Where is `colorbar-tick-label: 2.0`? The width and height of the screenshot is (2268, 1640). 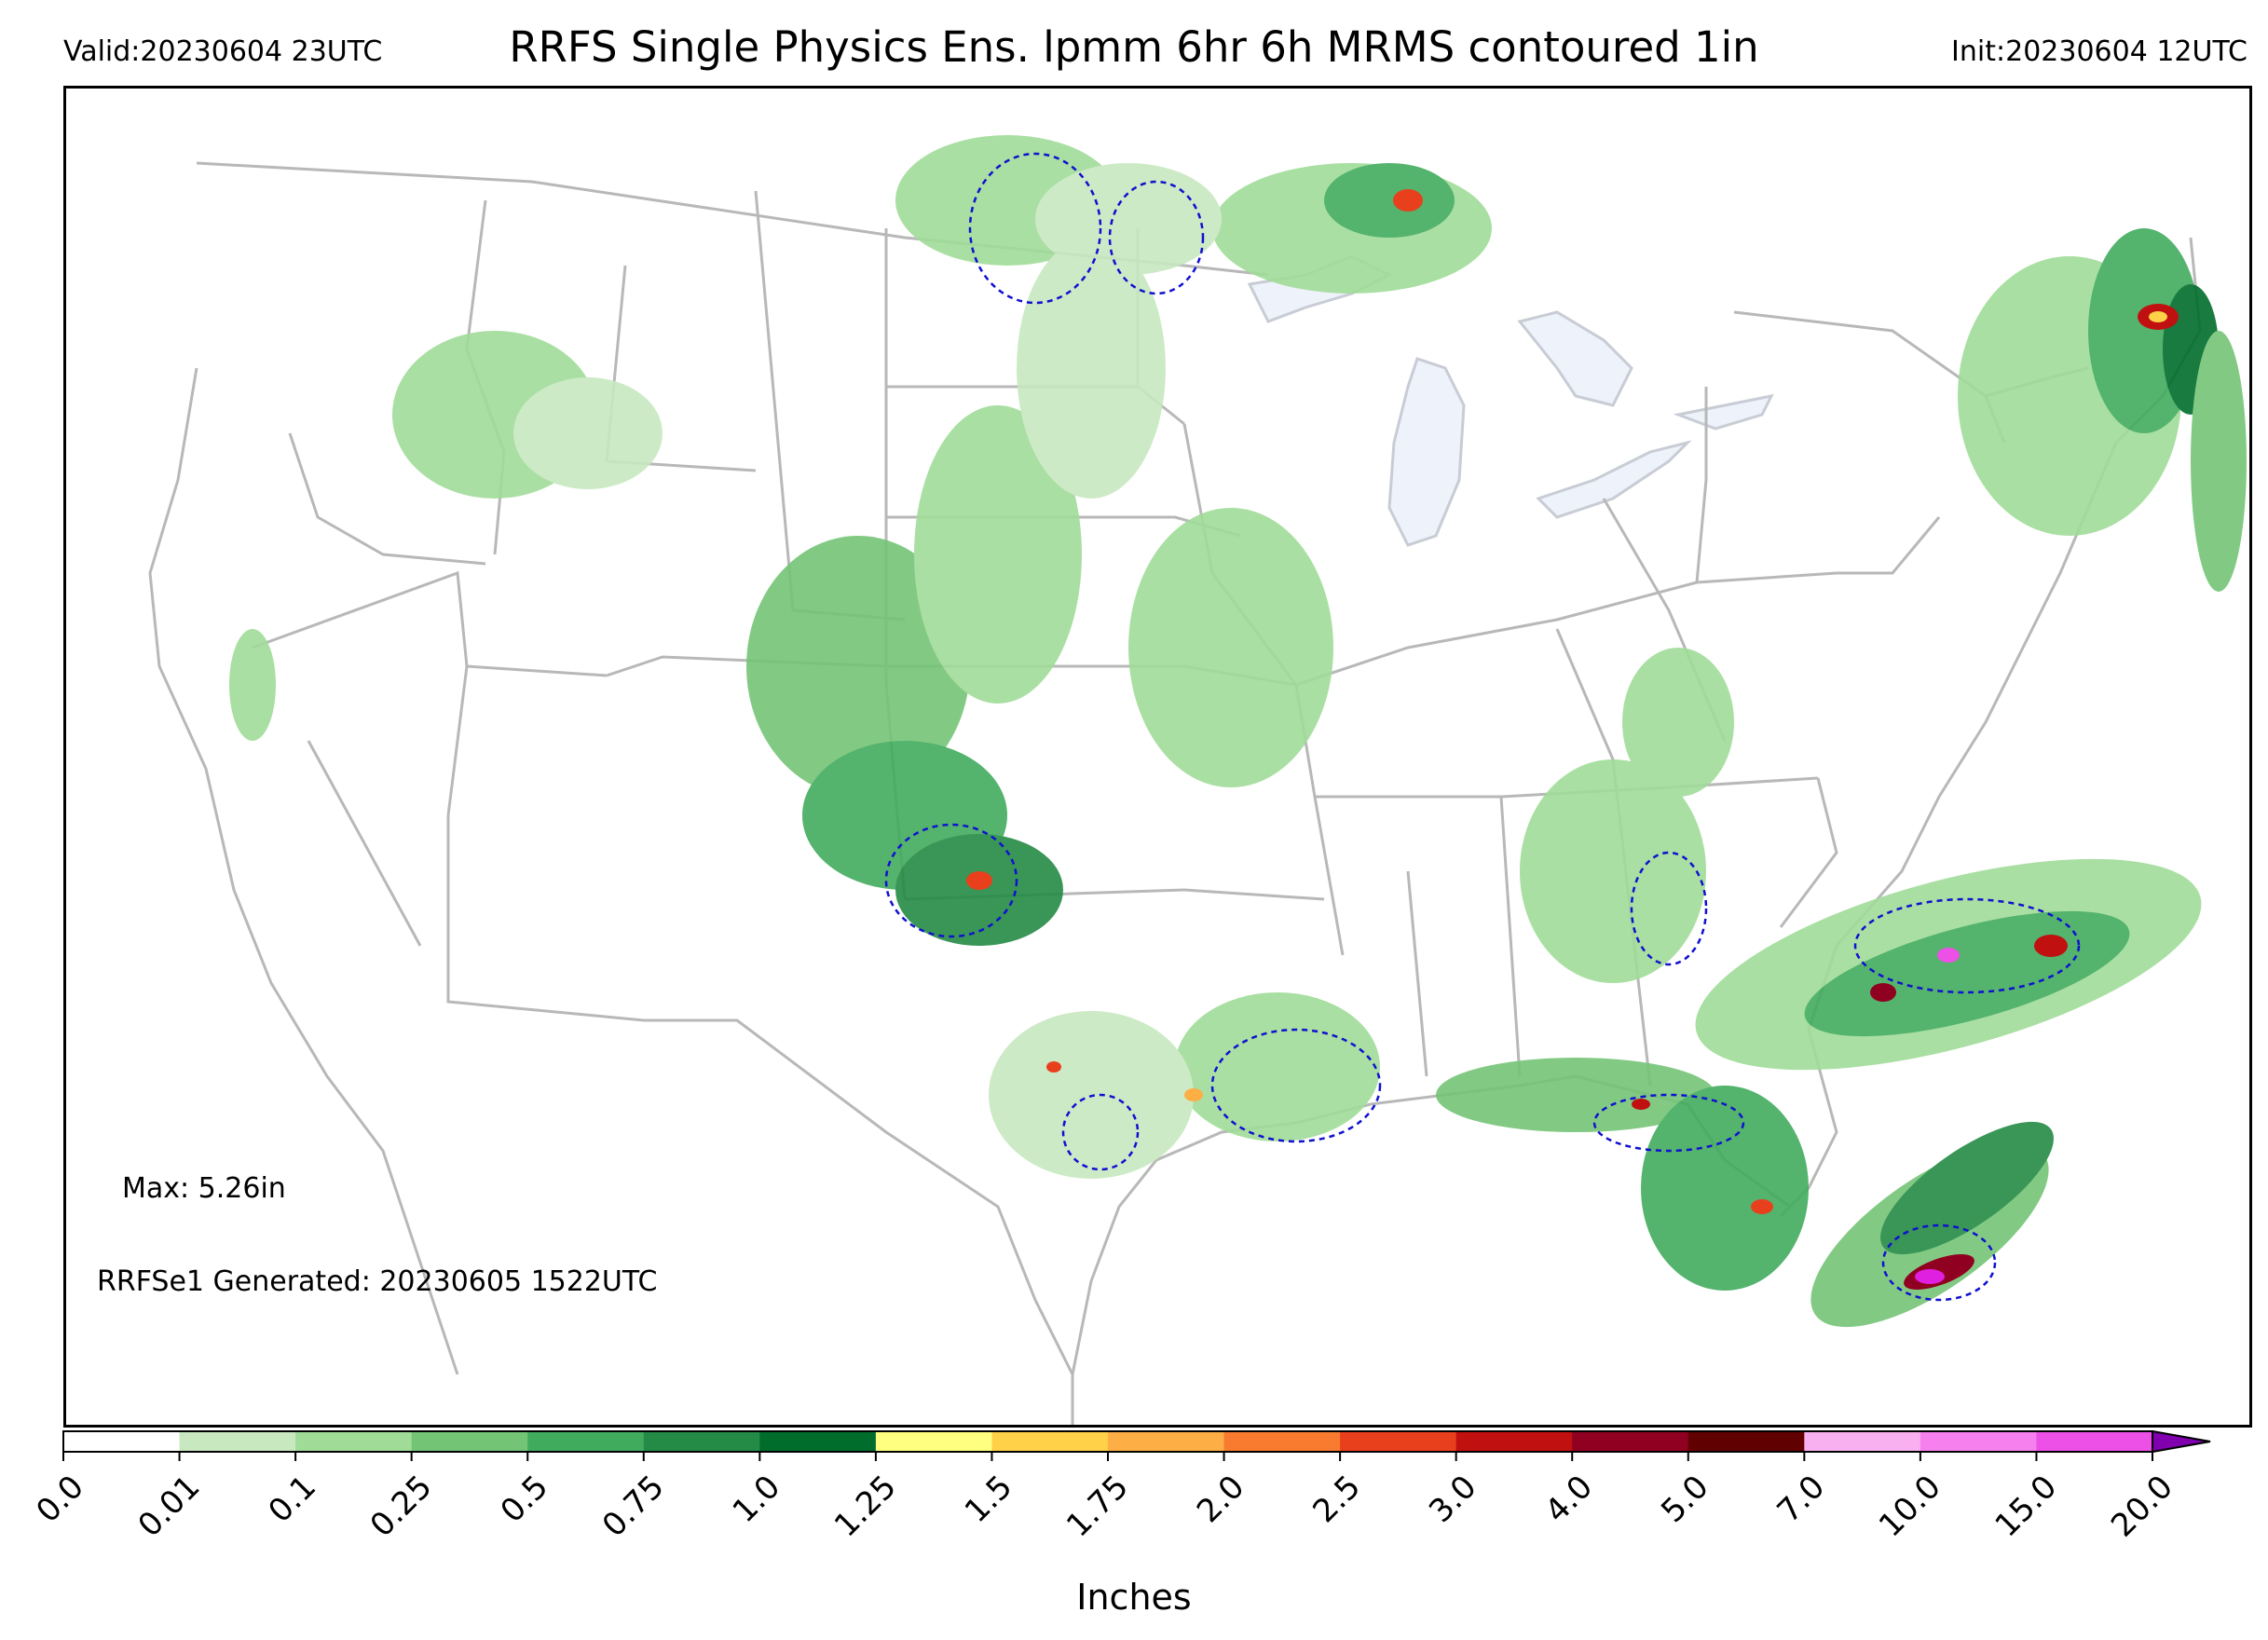
colorbar-tick-label: 2.0 is located at coordinates (1221, 1500).